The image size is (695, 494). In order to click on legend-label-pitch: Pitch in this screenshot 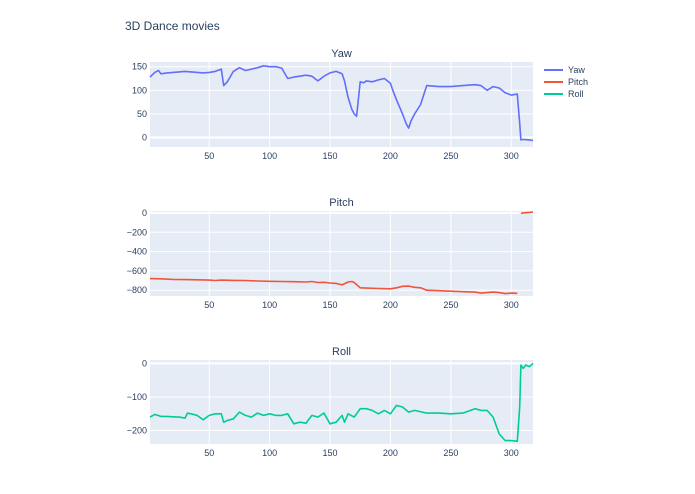, I will do `click(578, 82)`.